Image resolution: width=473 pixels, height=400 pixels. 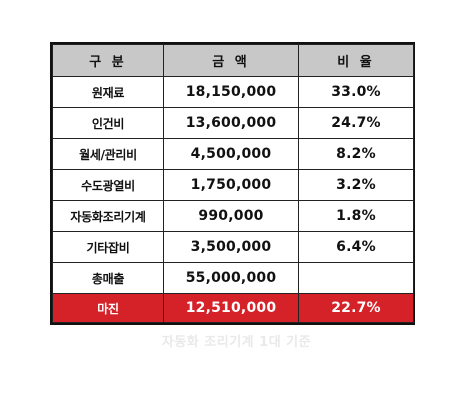 What do you see at coordinates (108, 278) in the screenshot?
I see `row-label: 총매출` at bounding box center [108, 278].